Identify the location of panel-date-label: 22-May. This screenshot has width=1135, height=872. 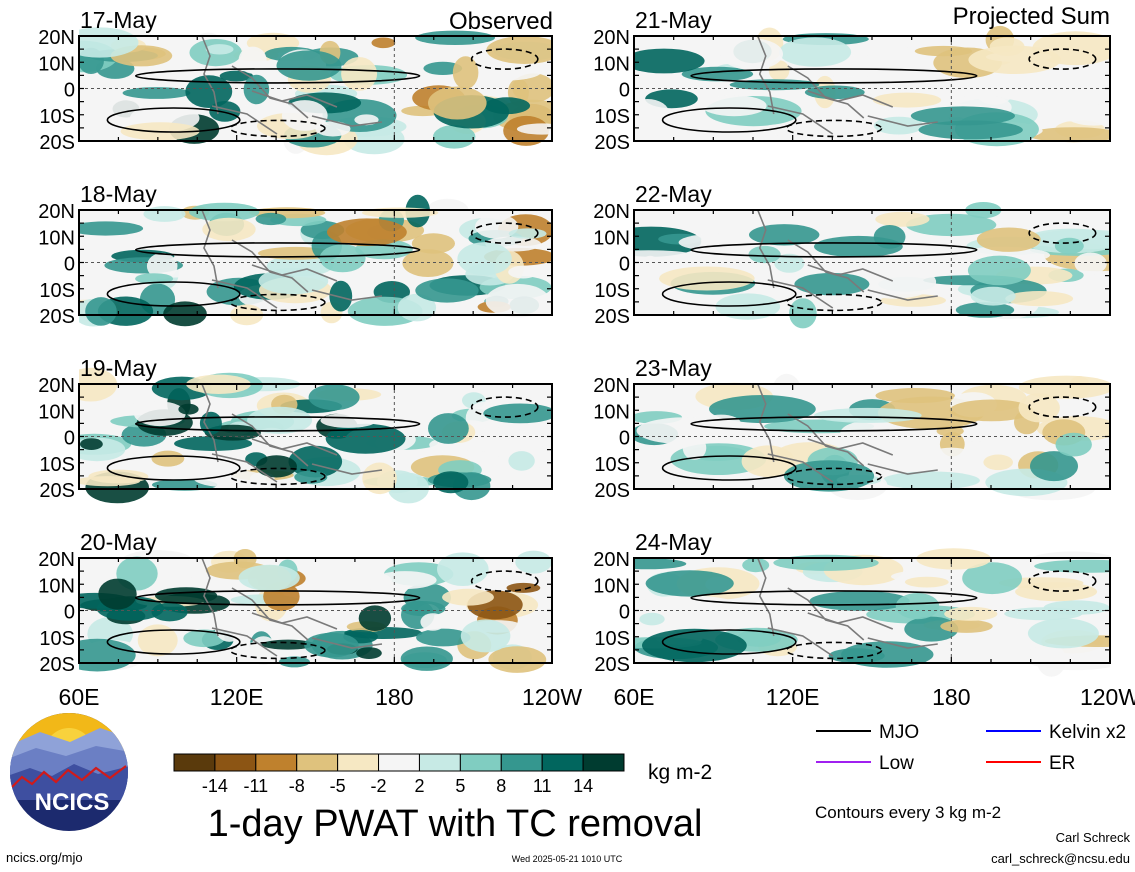
(673, 194).